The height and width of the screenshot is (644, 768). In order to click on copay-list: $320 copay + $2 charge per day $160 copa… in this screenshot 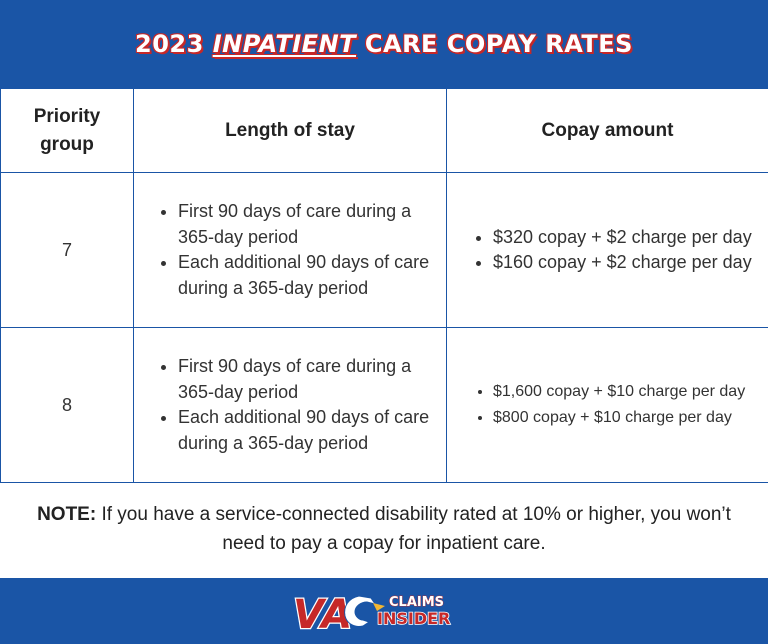, I will do `click(615, 250)`.